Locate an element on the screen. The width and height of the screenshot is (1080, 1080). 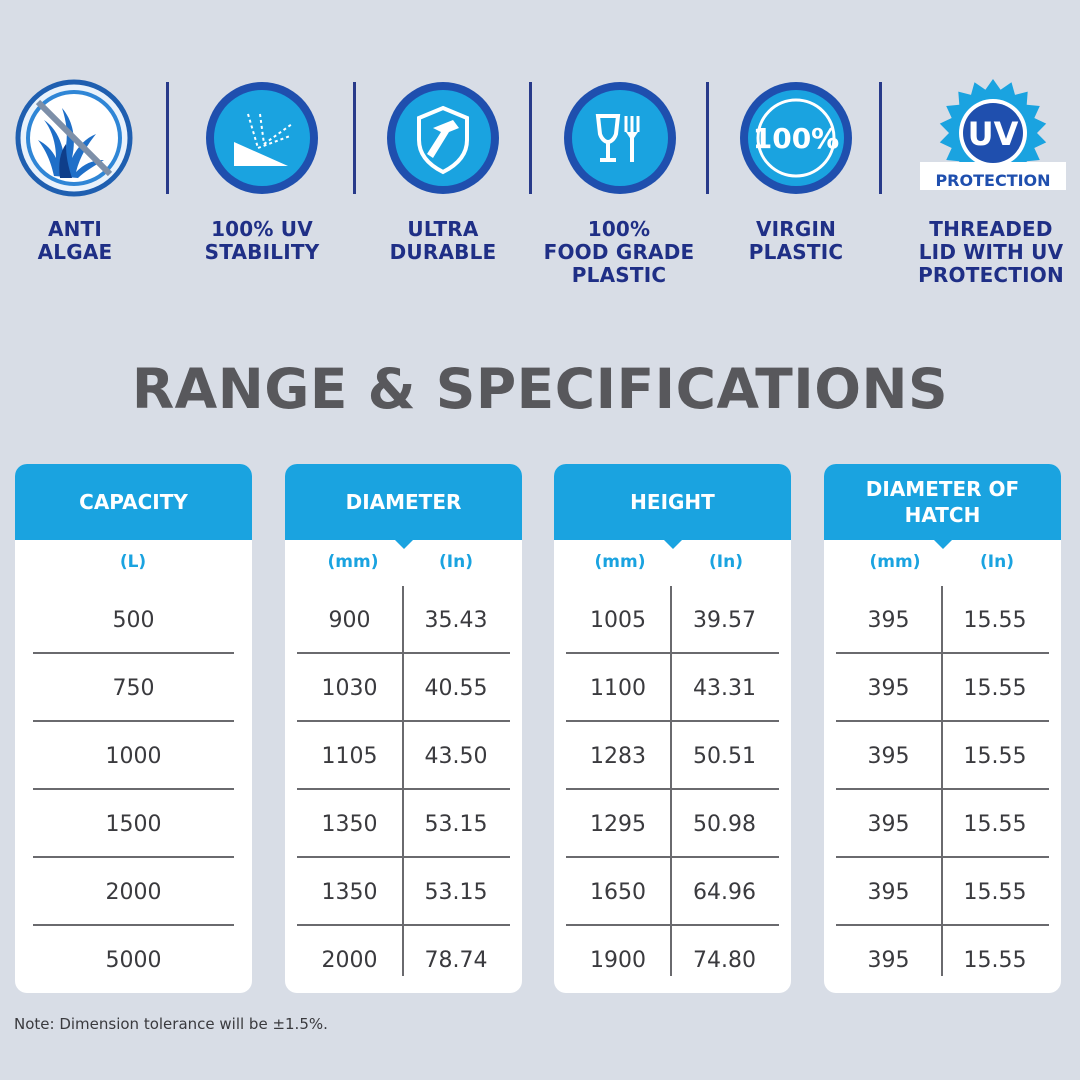
table-row: 1500 is located at coordinates (133, 824).